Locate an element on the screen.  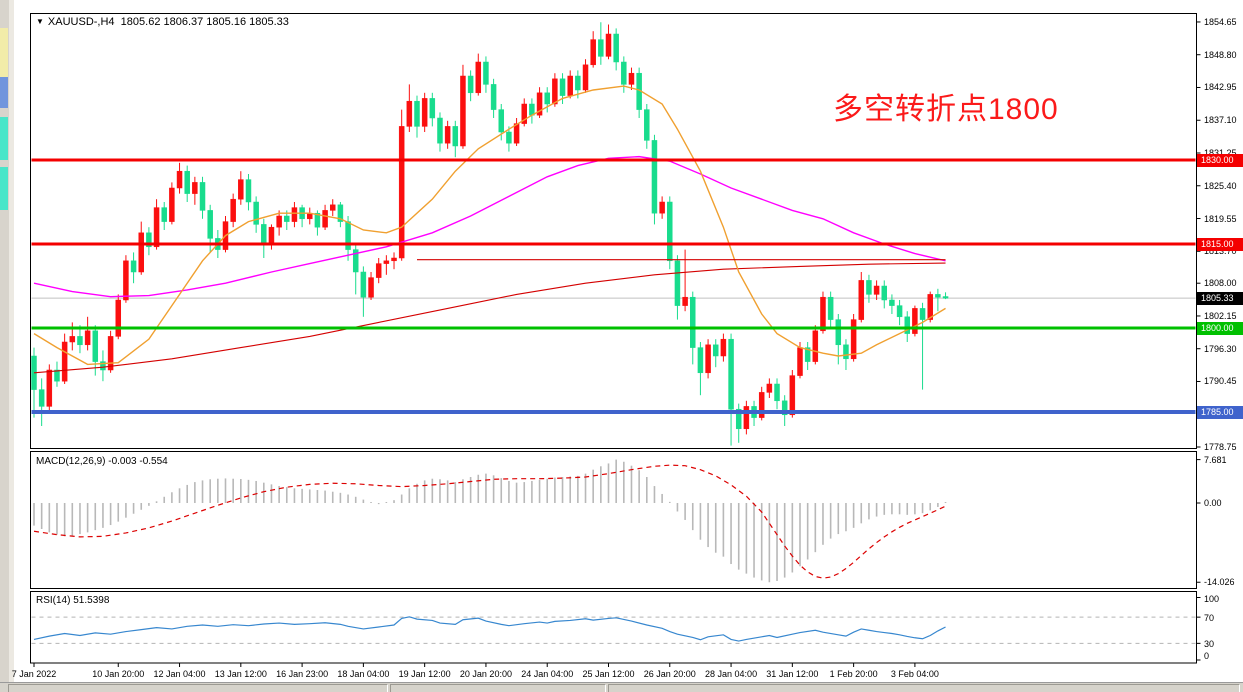
price-axis-tick-label: 1854.65 is located at coordinates (1220, 21).